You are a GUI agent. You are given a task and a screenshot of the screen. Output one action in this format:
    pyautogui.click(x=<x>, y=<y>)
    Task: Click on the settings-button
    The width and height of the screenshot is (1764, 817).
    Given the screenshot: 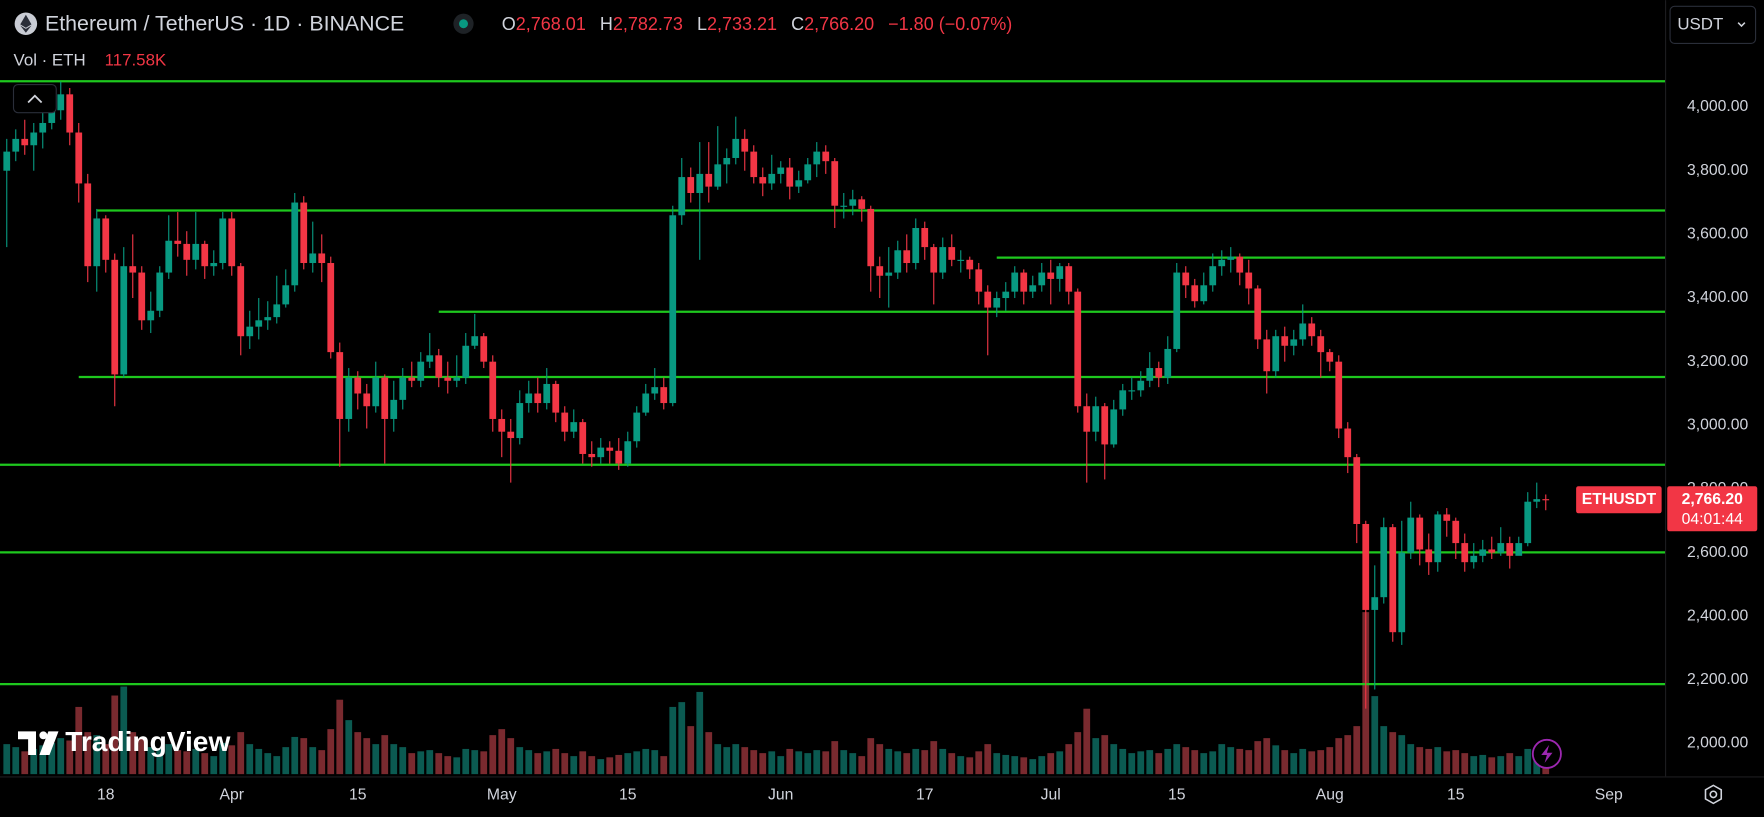 What is the action you would take?
    pyautogui.click(x=1713, y=794)
    